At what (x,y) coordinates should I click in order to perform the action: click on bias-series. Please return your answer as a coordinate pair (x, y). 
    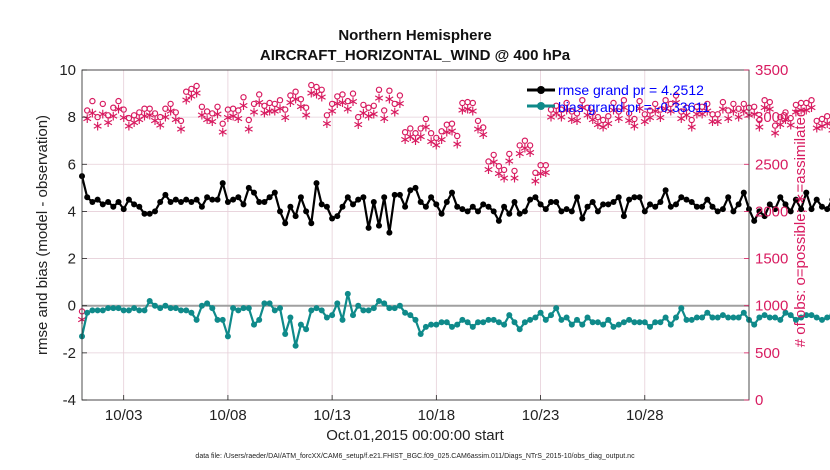
    Looking at the image, I should click on (454, 319).